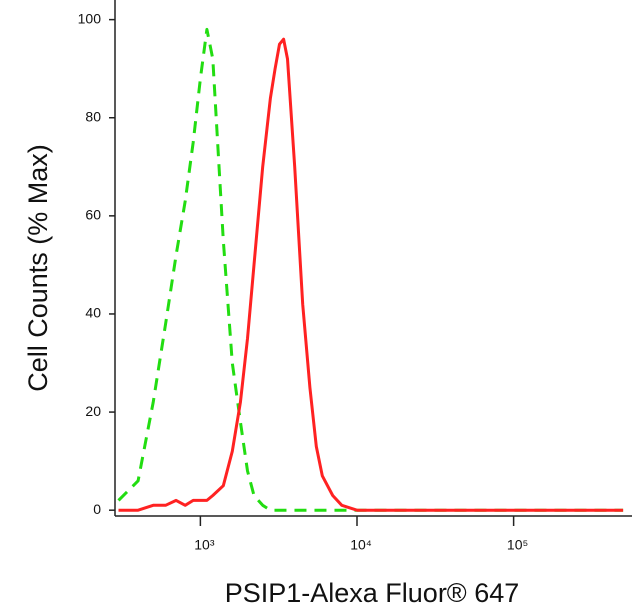  Describe the element at coordinates (93, 116) in the screenshot. I see `y-tick-label: 80` at that location.